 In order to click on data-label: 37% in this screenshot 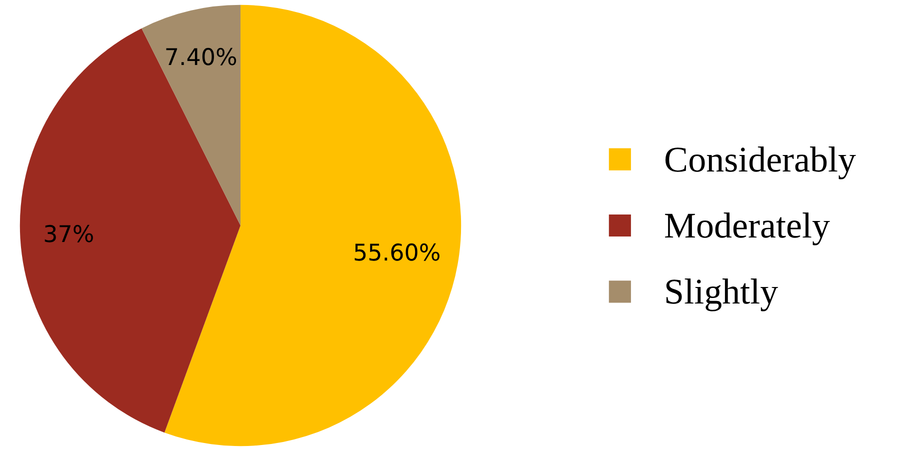, I will do `click(68, 235)`.